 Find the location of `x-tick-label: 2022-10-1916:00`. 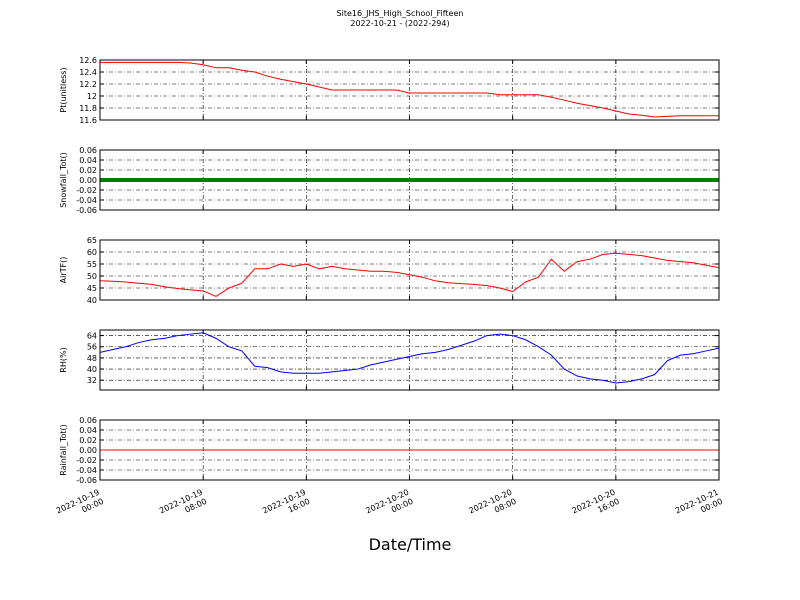

x-tick-label: 2022-10-1916:00 is located at coordinates (286, 506).